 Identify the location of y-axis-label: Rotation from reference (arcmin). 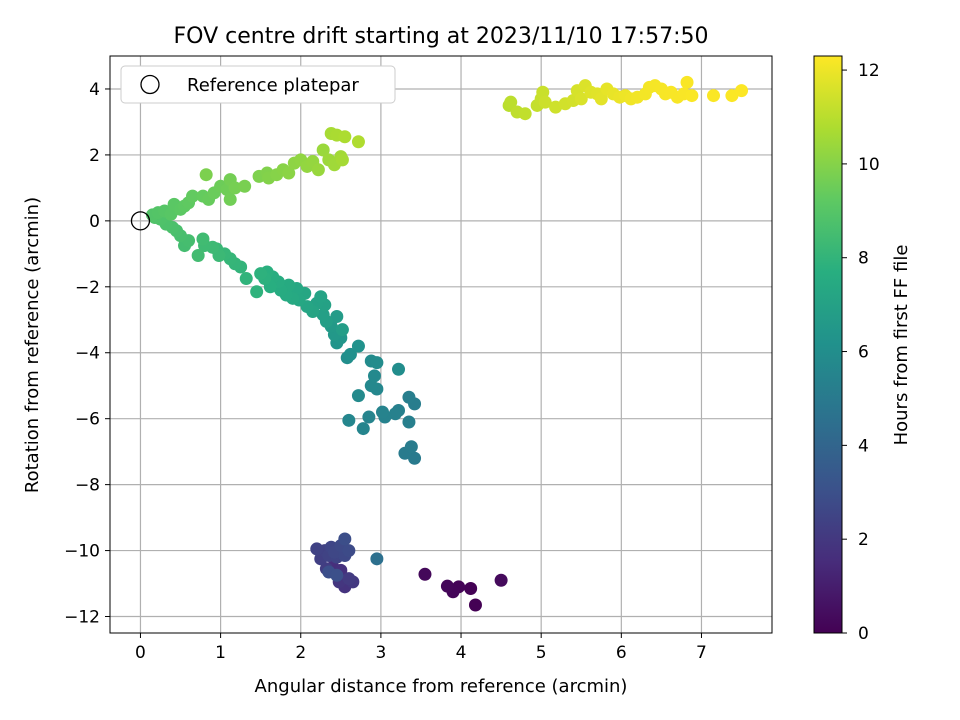
(32, 345).